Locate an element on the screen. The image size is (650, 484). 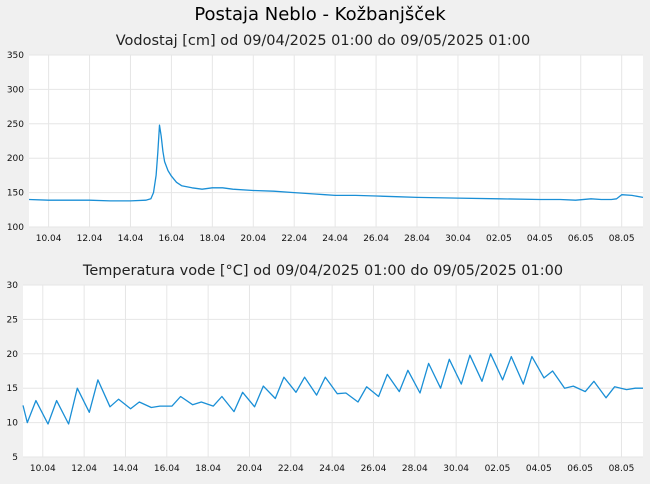
y-tick-label: 350 is located at coordinates (15, 56).